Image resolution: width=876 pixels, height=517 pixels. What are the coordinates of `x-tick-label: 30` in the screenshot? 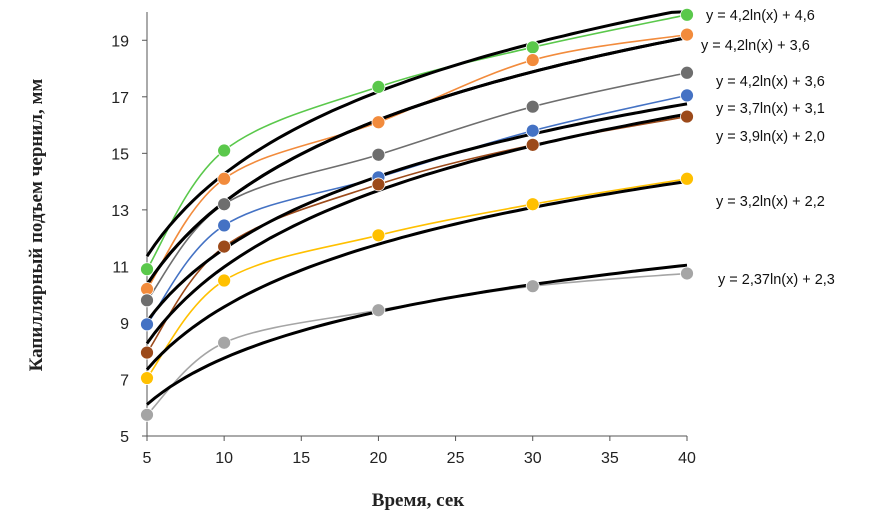 It's located at (533, 458).